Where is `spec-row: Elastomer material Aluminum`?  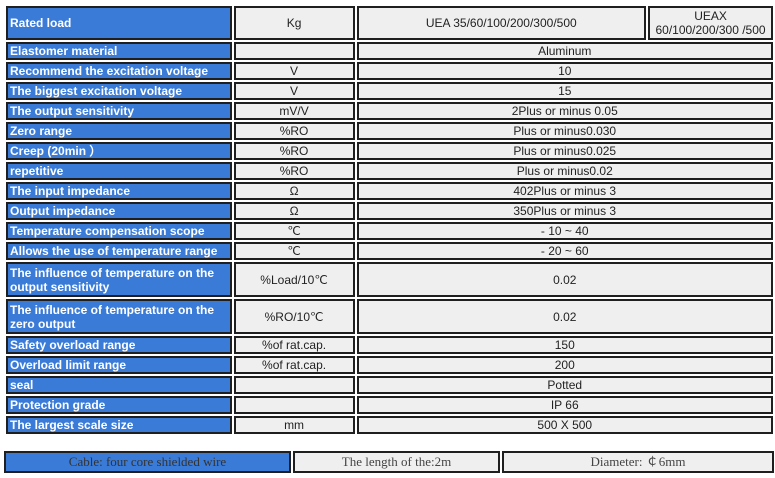
spec-row: Elastomer material Aluminum is located at coordinates (389, 51).